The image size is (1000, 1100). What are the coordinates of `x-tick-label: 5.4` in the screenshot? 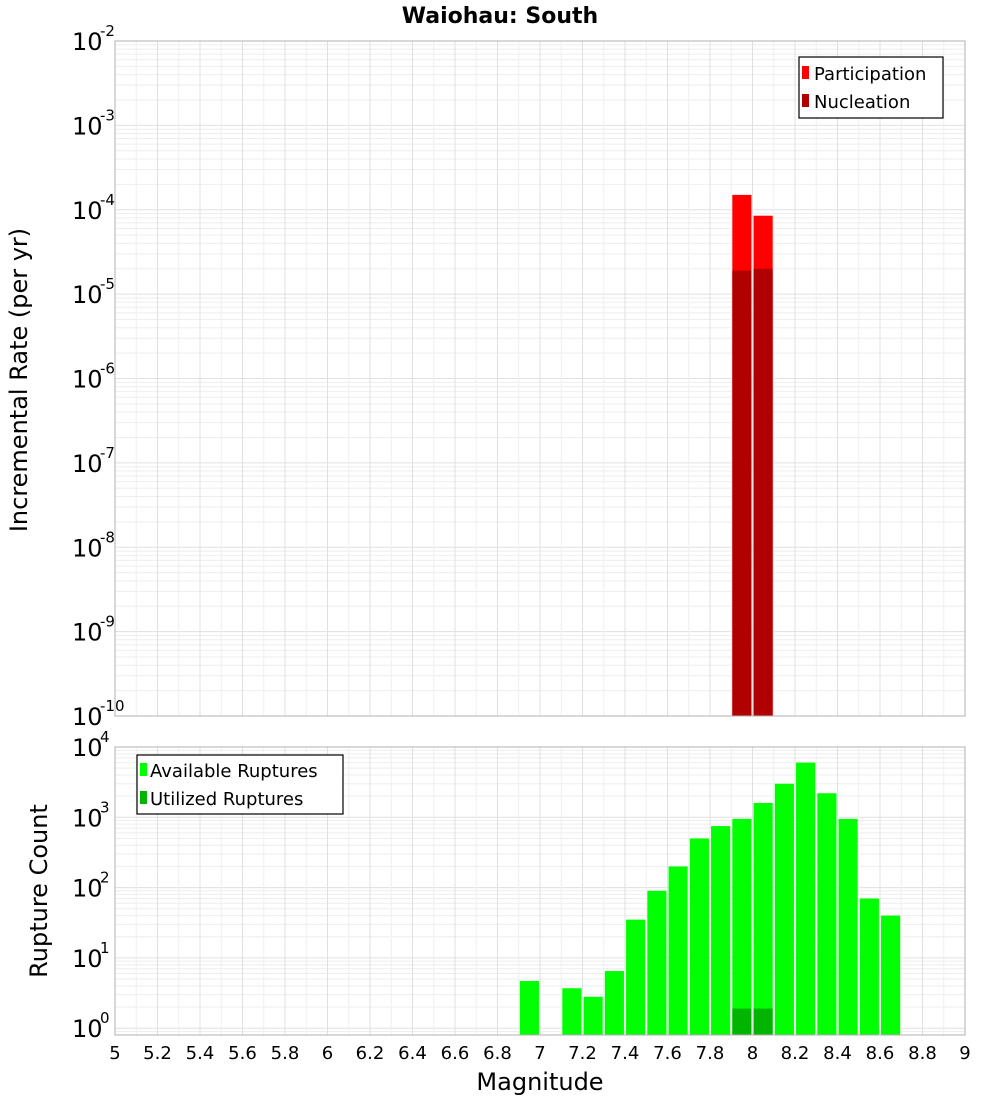 It's located at (200, 1053).